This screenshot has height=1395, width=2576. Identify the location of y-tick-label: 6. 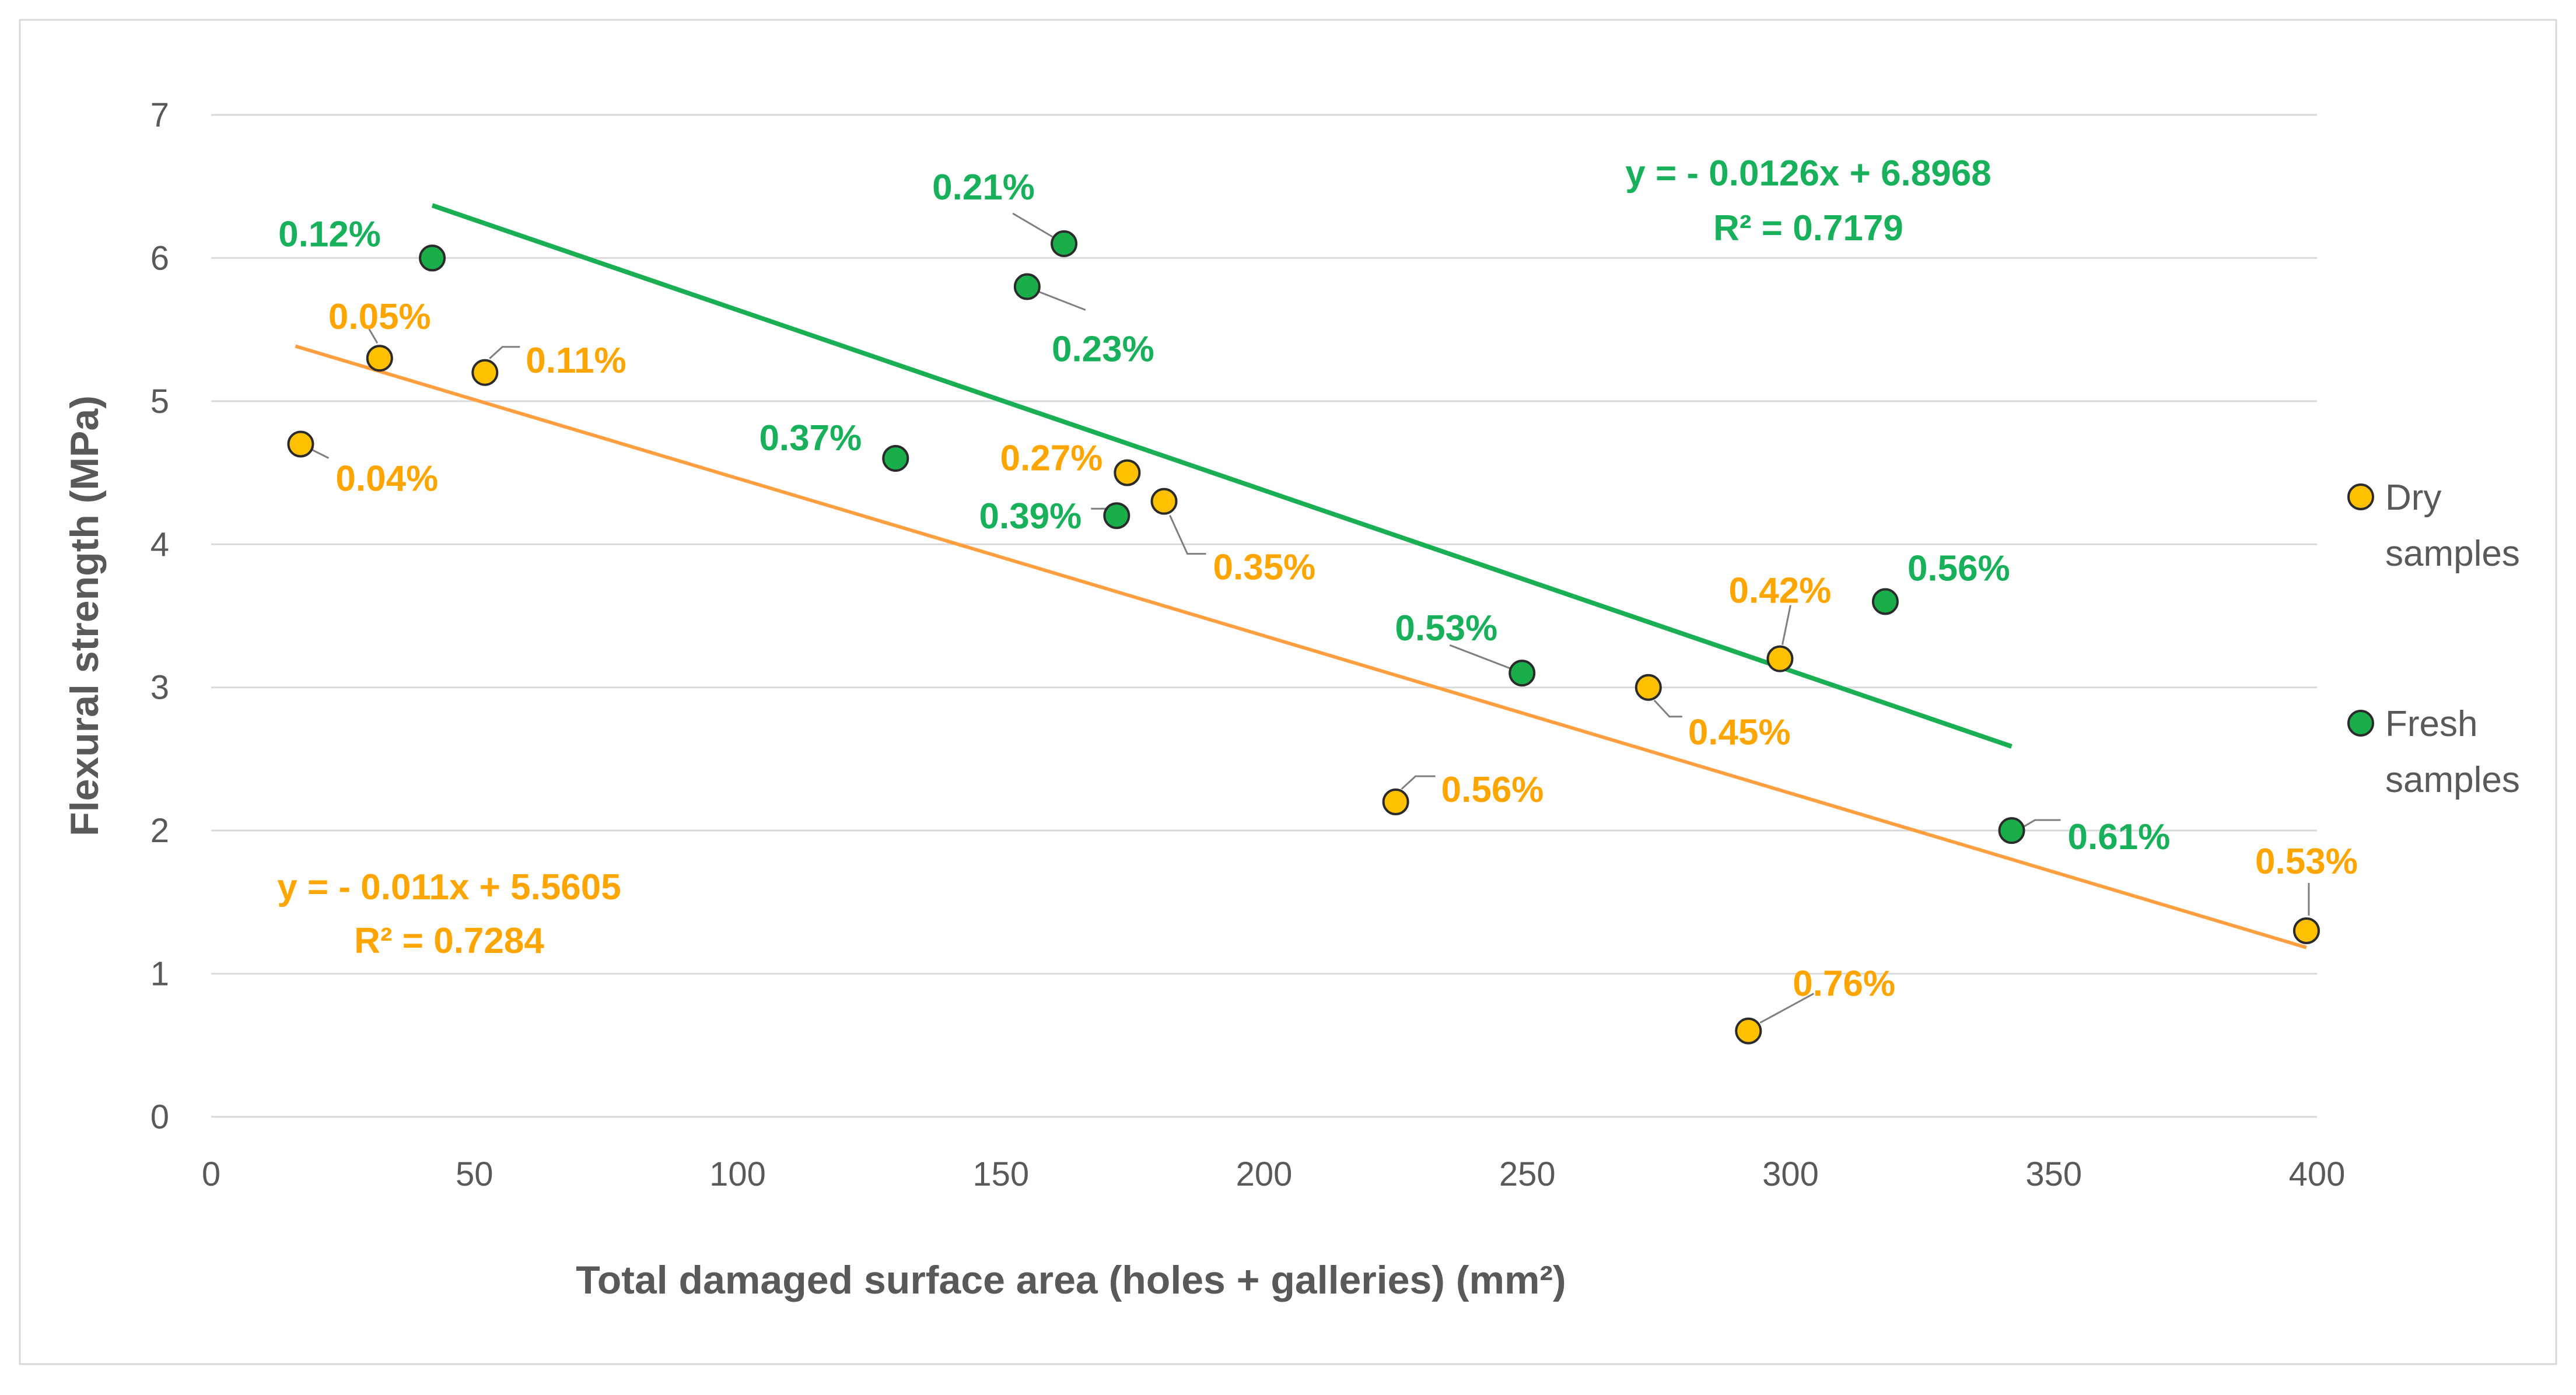
(159, 258).